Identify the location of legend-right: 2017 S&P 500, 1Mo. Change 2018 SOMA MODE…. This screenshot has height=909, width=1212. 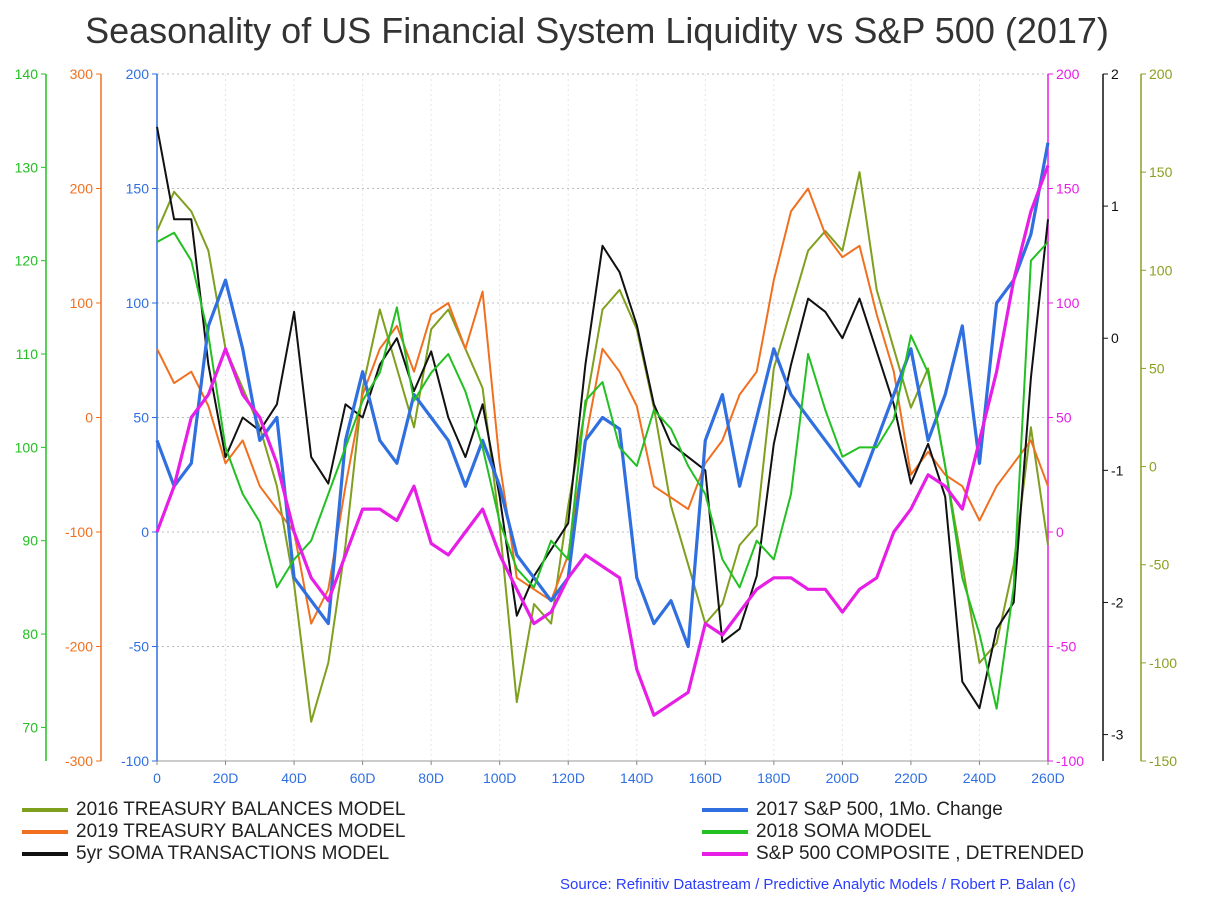
(893, 832).